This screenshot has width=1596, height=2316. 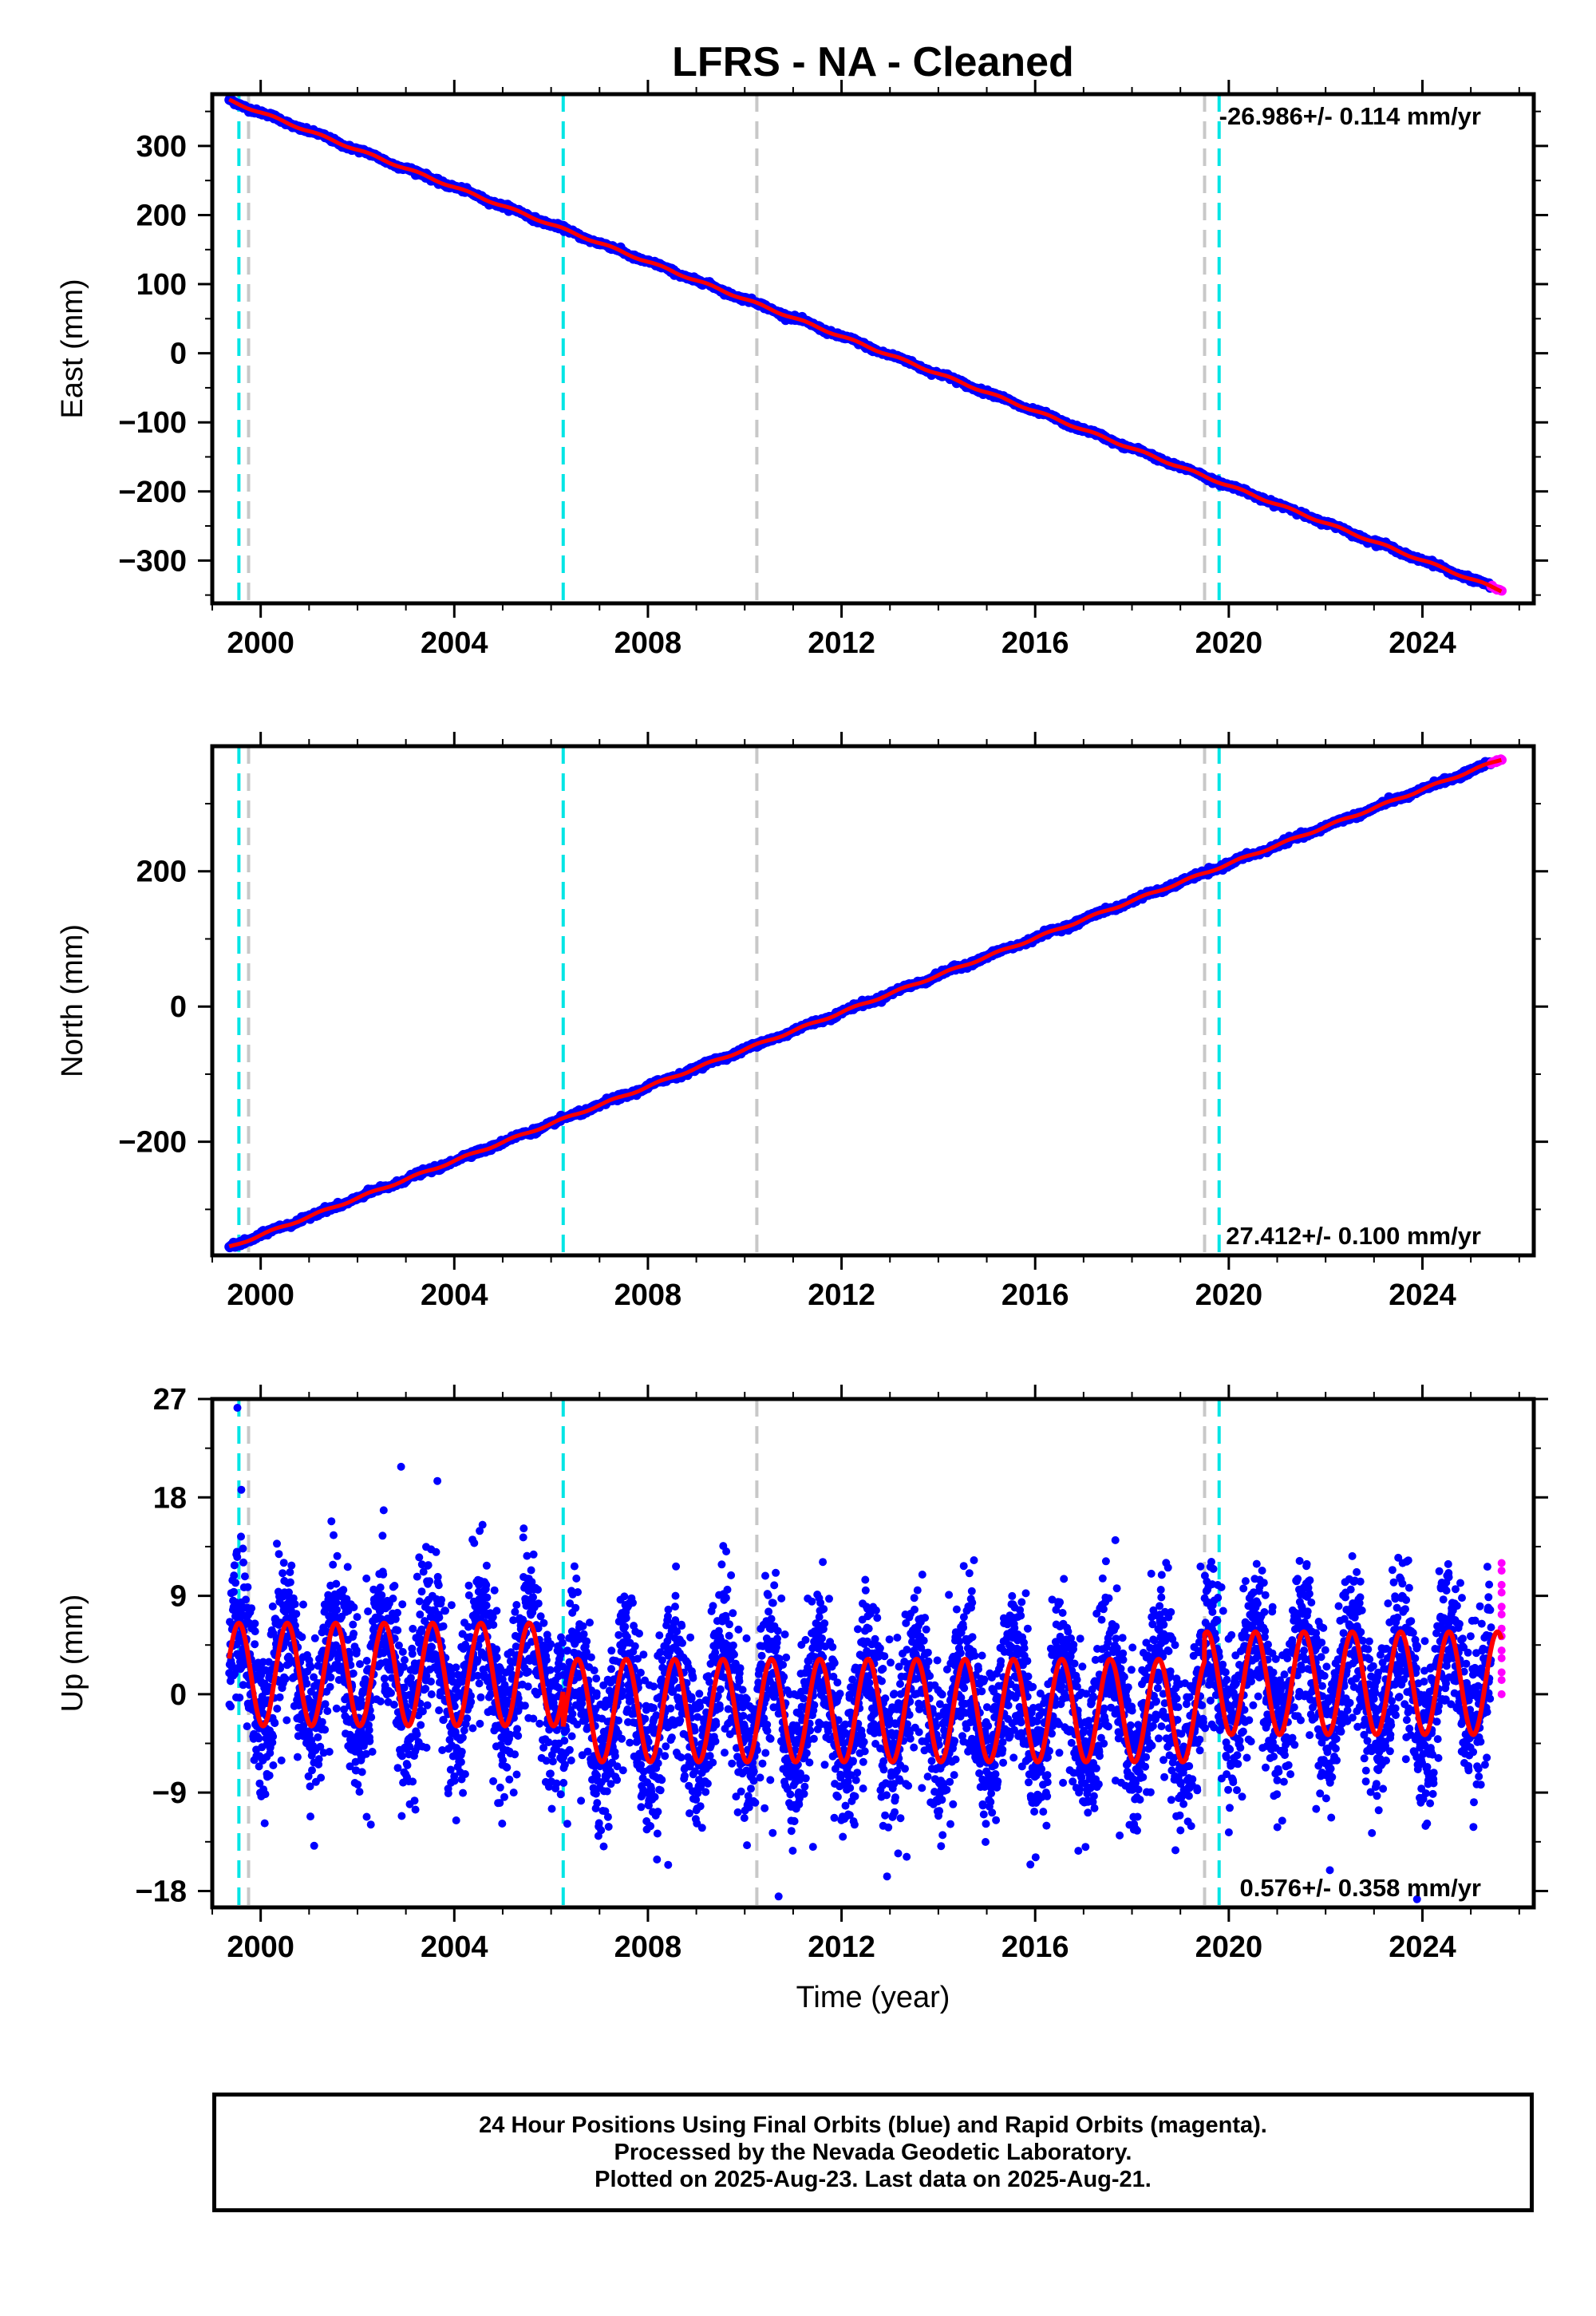 I want to click on y-tick-label: 100, so click(x=161, y=285).